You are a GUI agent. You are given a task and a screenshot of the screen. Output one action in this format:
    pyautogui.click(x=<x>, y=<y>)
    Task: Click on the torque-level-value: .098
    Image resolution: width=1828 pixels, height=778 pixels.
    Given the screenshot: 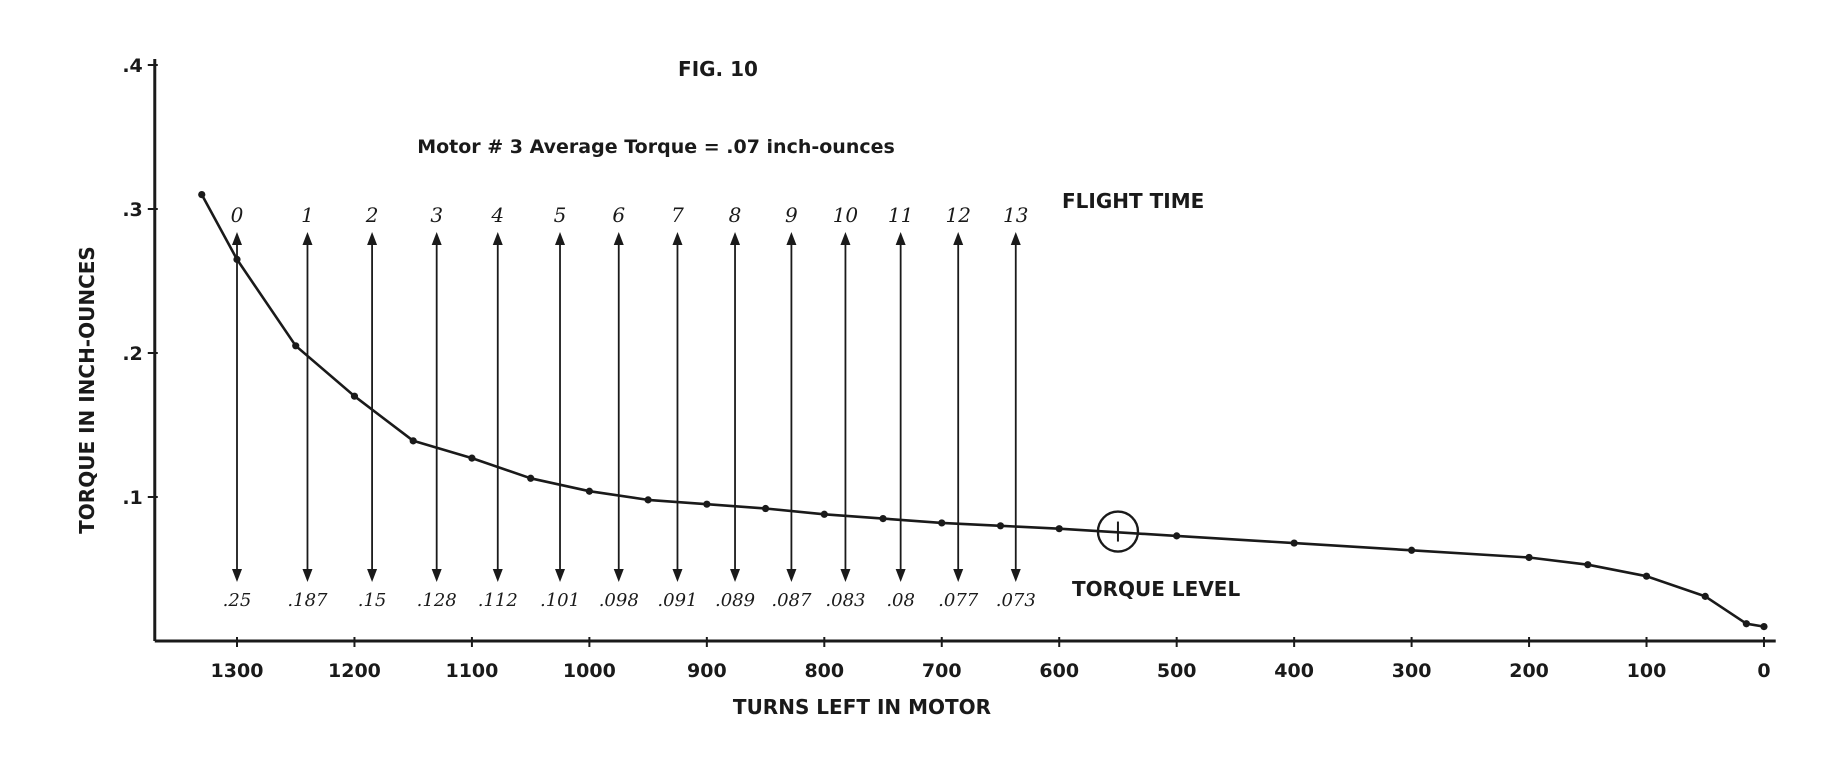 What is the action you would take?
    pyautogui.click(x=619, y=600)
    